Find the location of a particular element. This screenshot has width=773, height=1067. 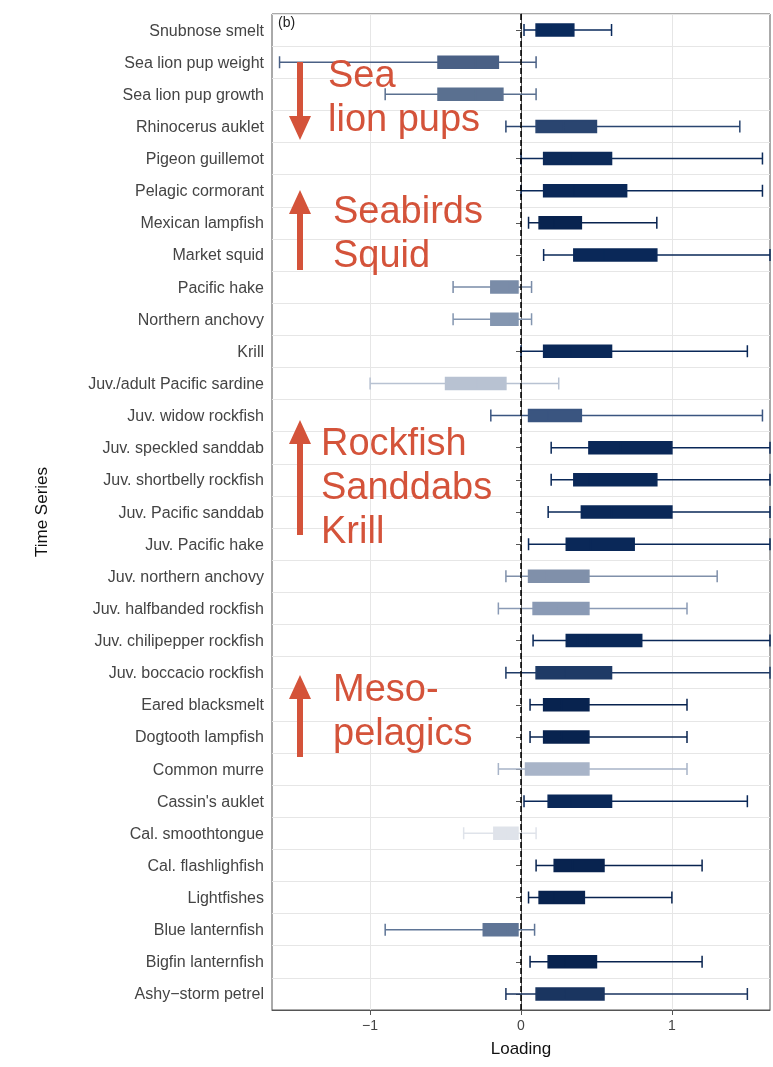

y-tick-label: Sea lion pup weight is located at coordinates (194, 62).